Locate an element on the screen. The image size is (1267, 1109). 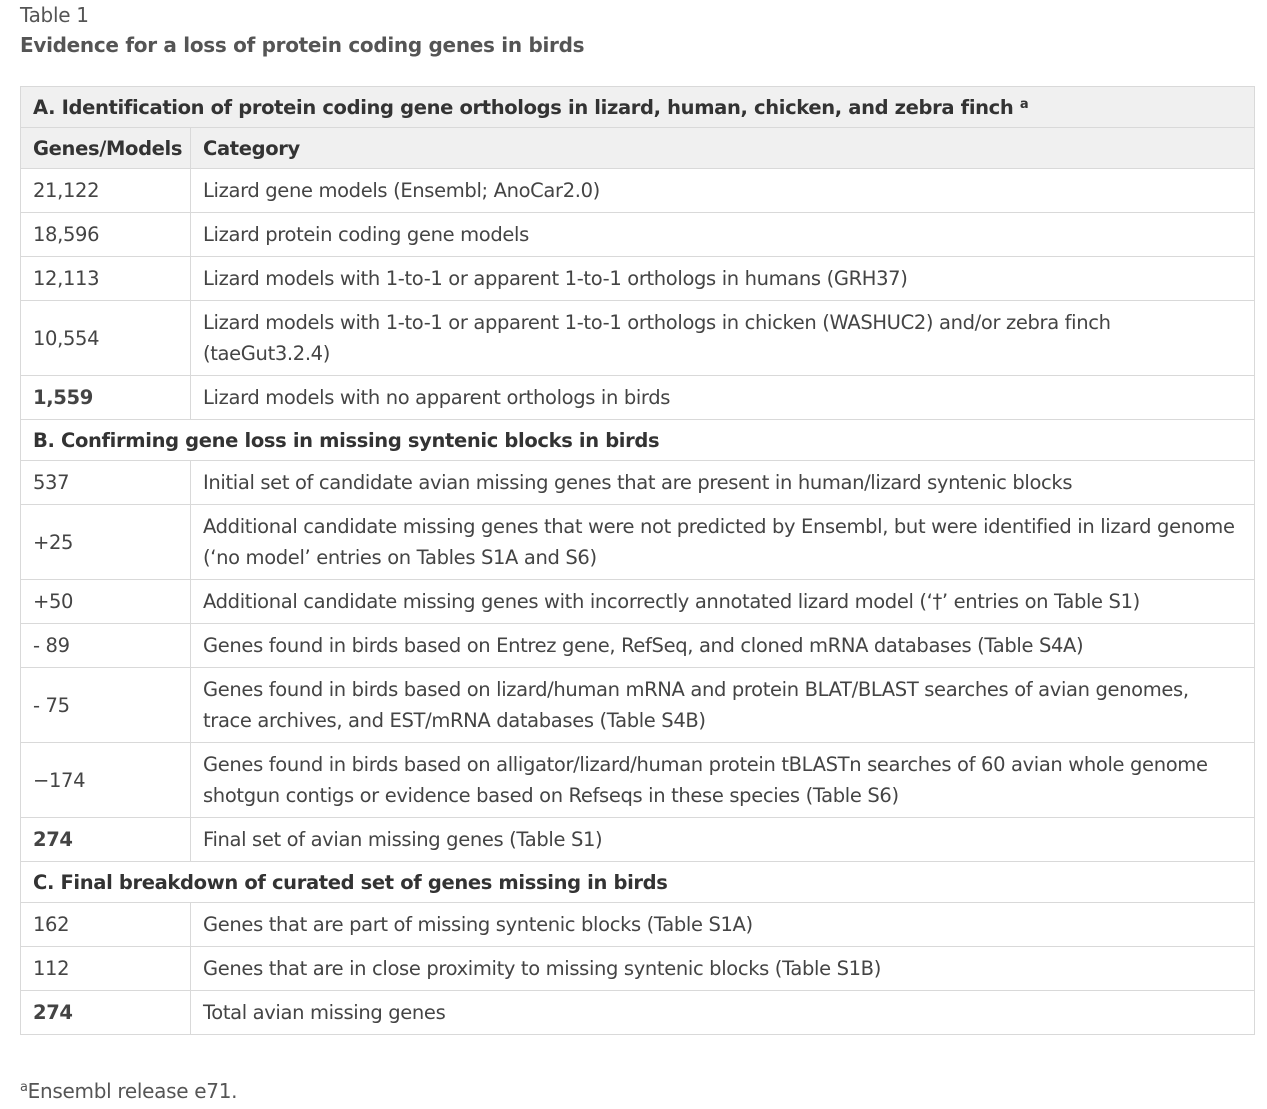
row-value: 12,113 is located at coordinates (105, 278).